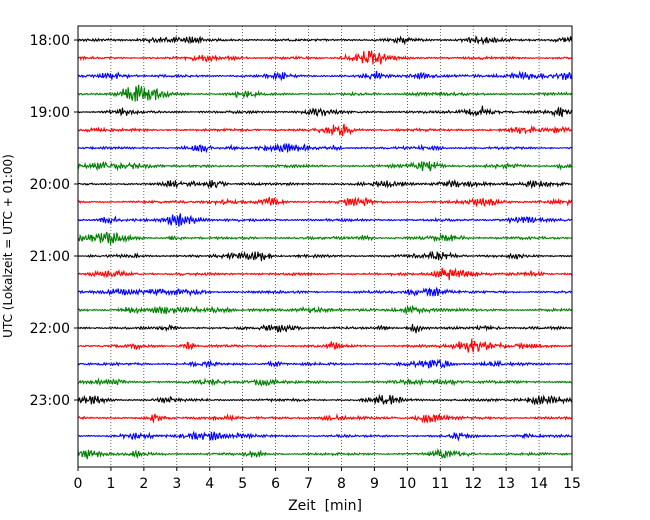 The image size is (650, 520). What do you see at coordinates (308, 484) in the screenshot?
I see `x-tick-label: 7` at bounding box center [308, 484].